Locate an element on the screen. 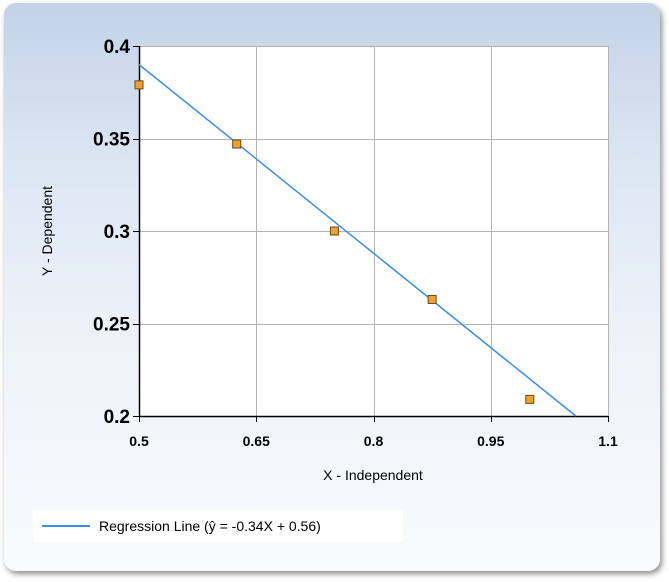 Image resolution: width=669 pixels, height=582 pixels. x-tick-label: 1.1 is located at coordinates (608, 441).